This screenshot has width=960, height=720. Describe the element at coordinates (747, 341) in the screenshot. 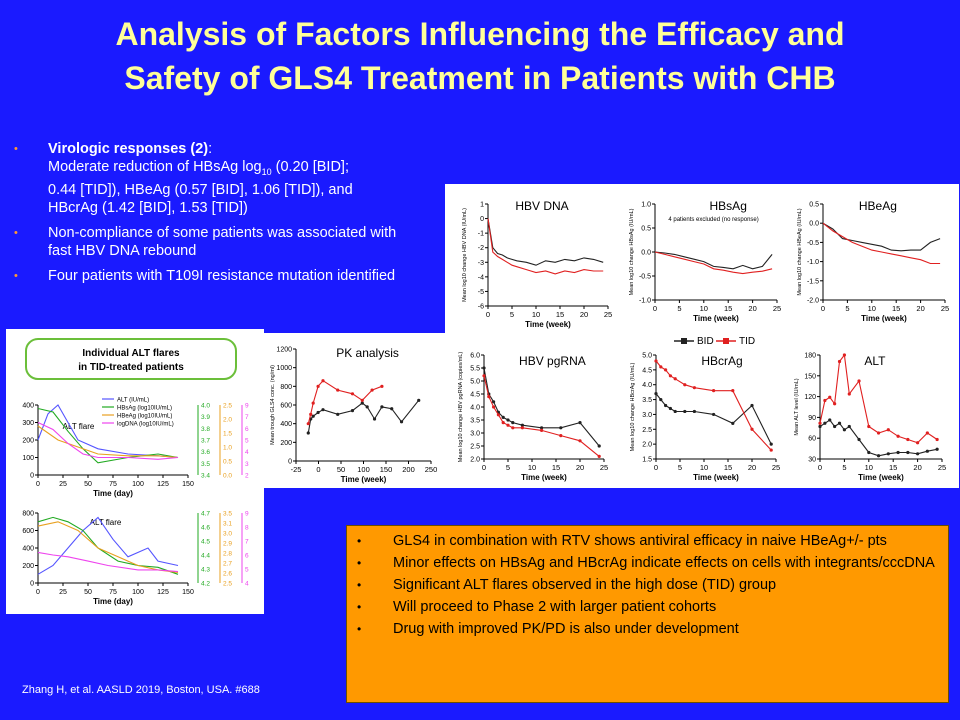

I see `legend-label-tid: TID` at that location.